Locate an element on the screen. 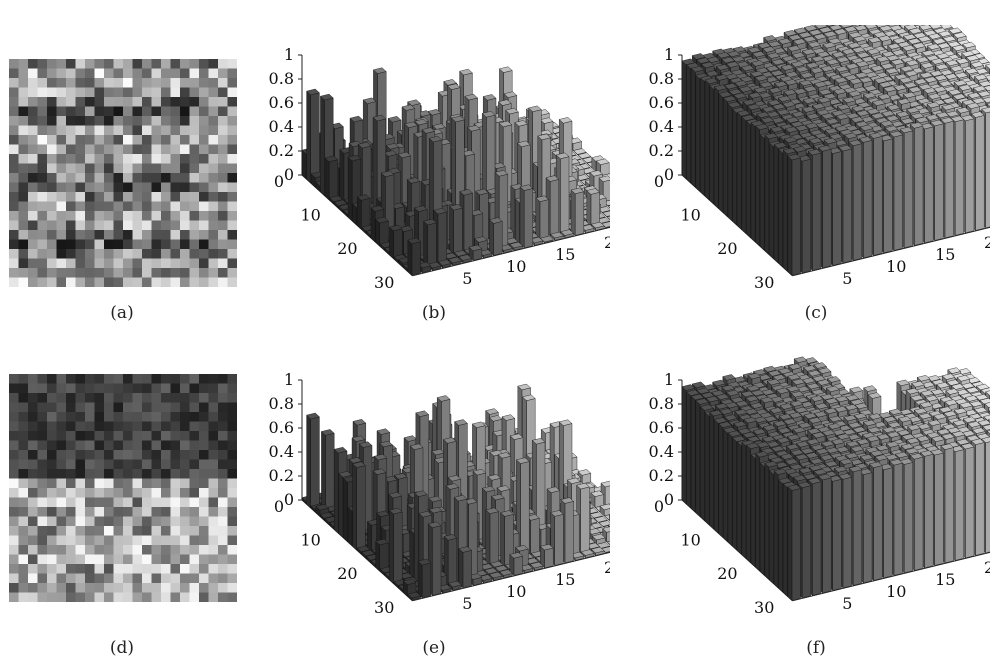  depth-tick-label: 5 is located at coordinates (467, 603).